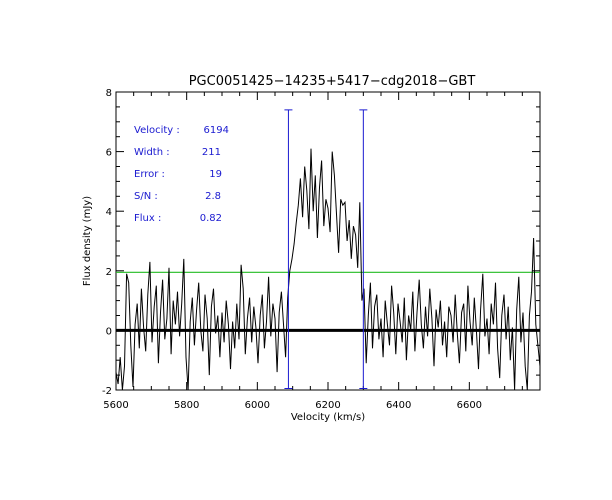 Image resolution: width=612 pixels, height=500 pixels. What do you see at coordinates (211, 152) in the screenshot?
I see `annotation-width-value: 211` at bounding box center [211, 152].